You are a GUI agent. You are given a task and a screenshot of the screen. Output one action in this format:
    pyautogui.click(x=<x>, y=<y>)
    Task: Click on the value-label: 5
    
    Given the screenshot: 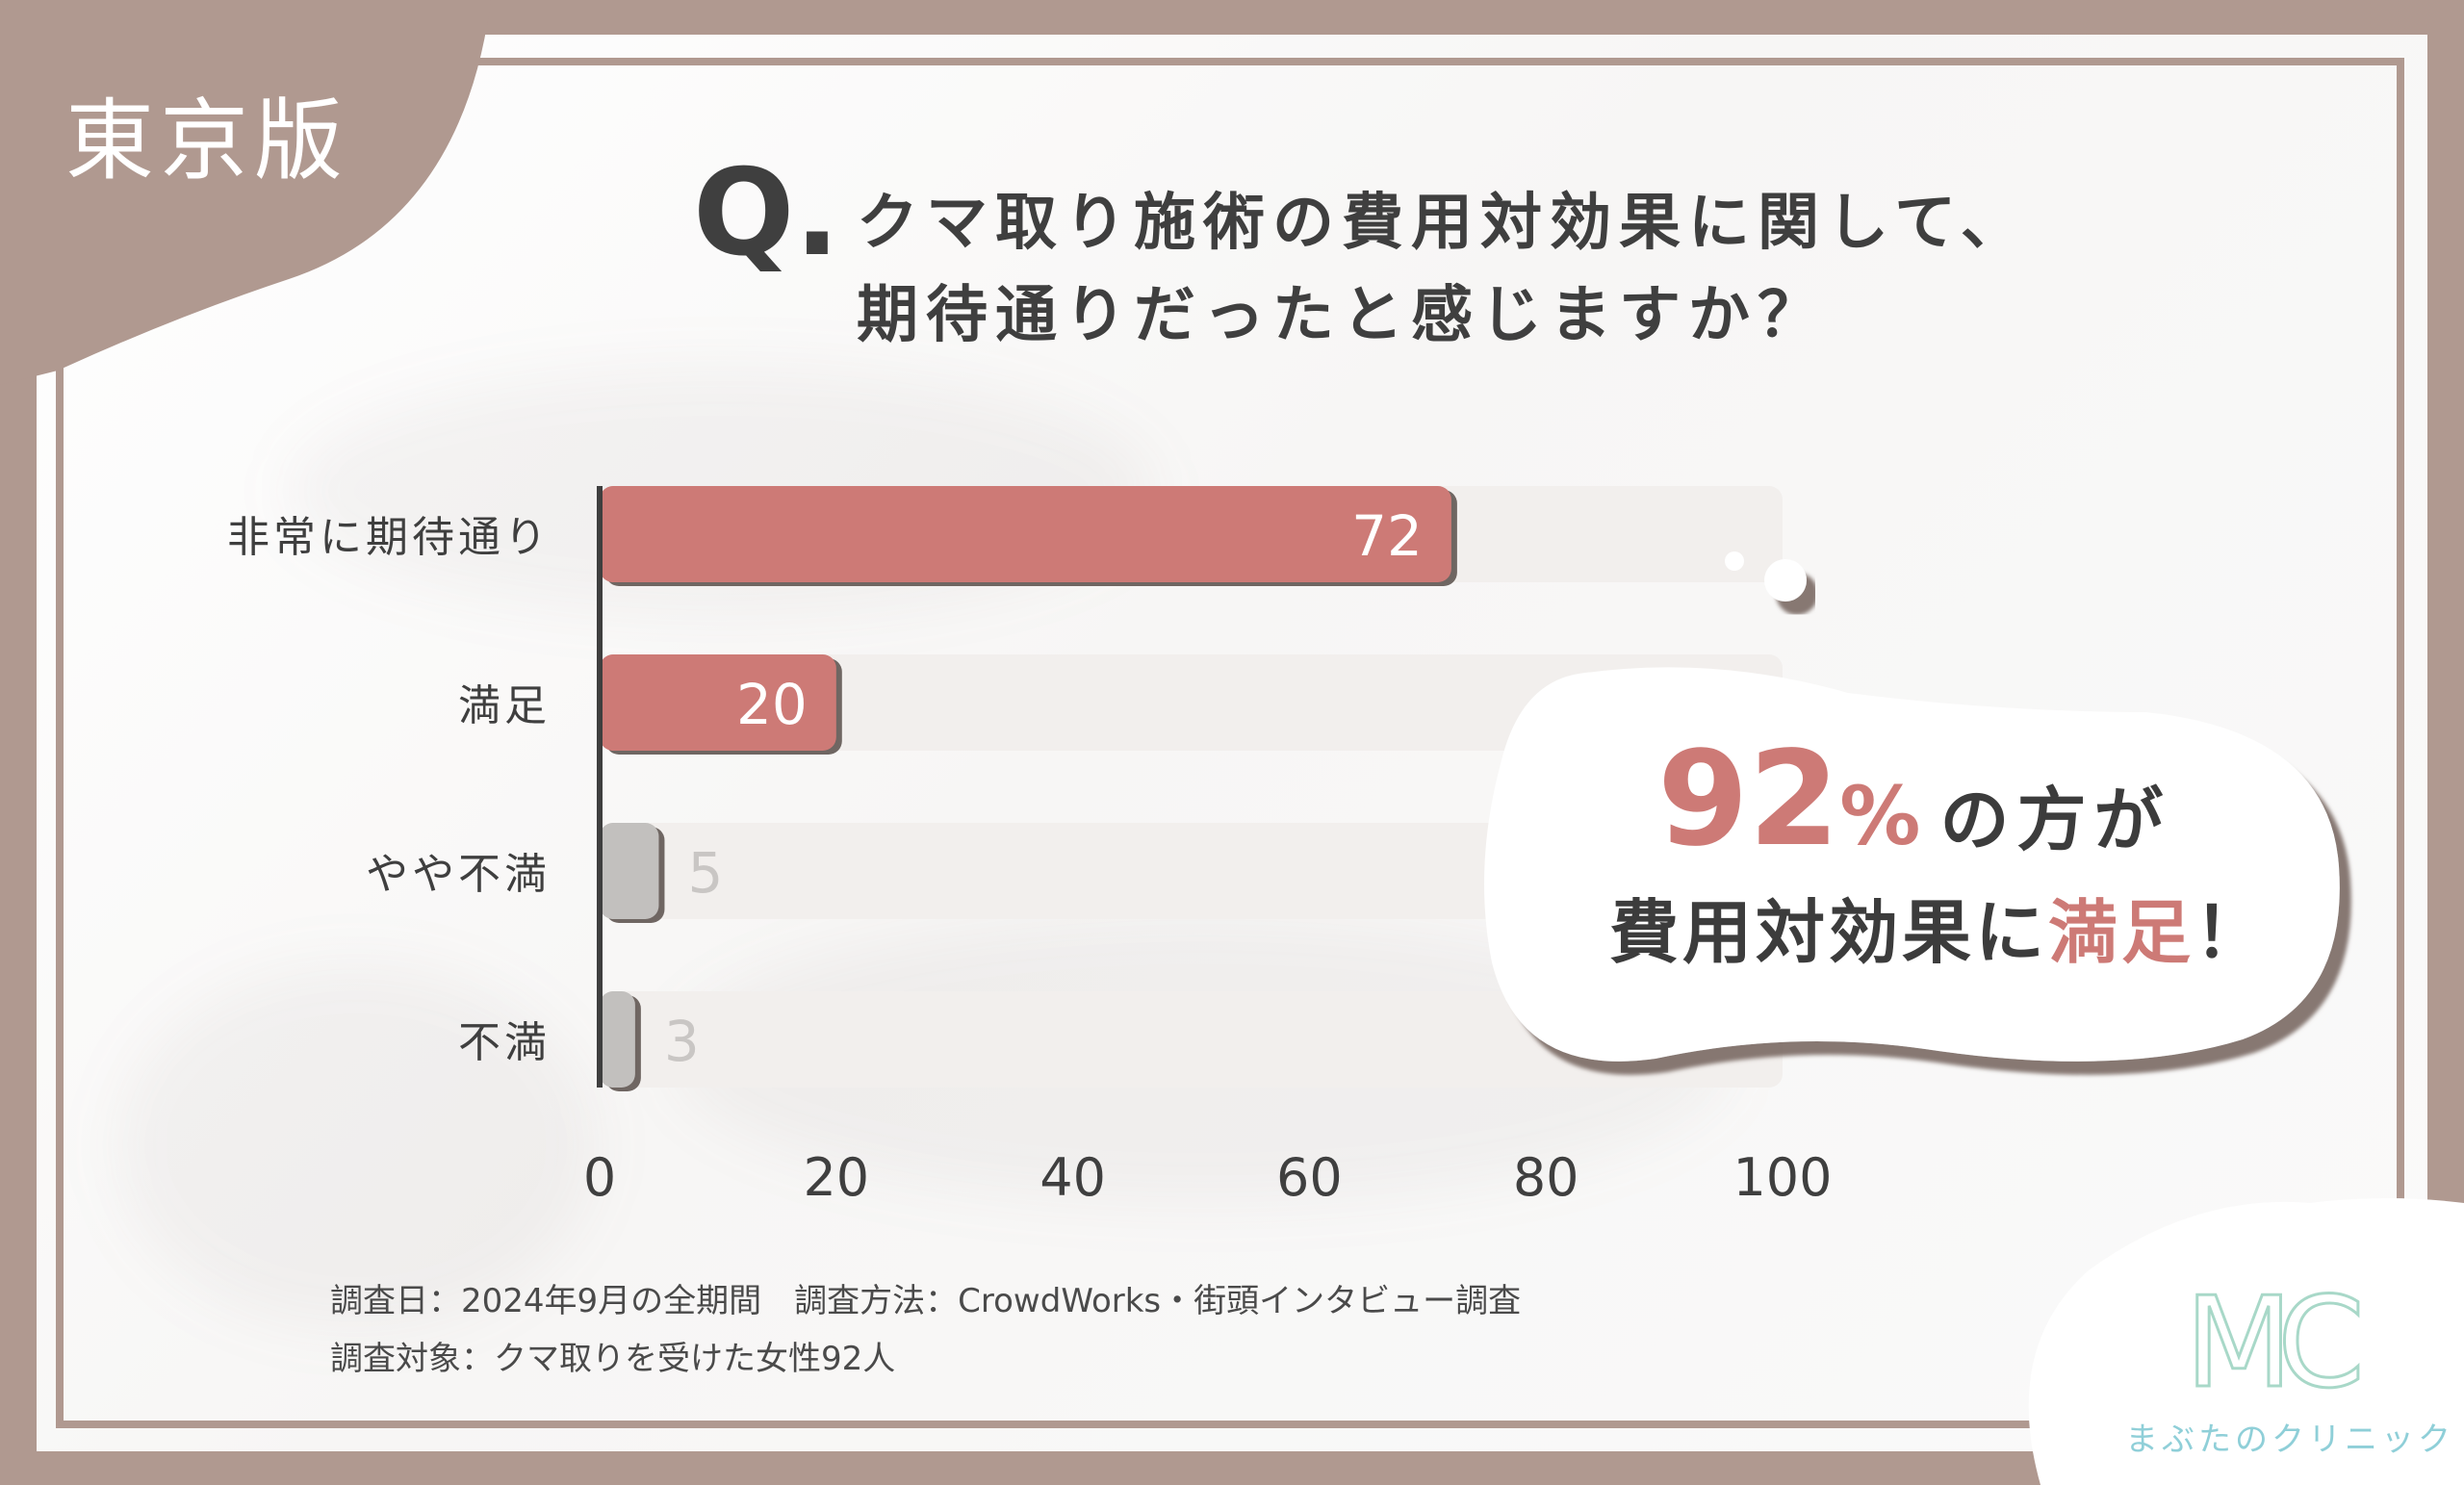 What is the action you would take?
    pyautogui.click(x=705, y=873)
    